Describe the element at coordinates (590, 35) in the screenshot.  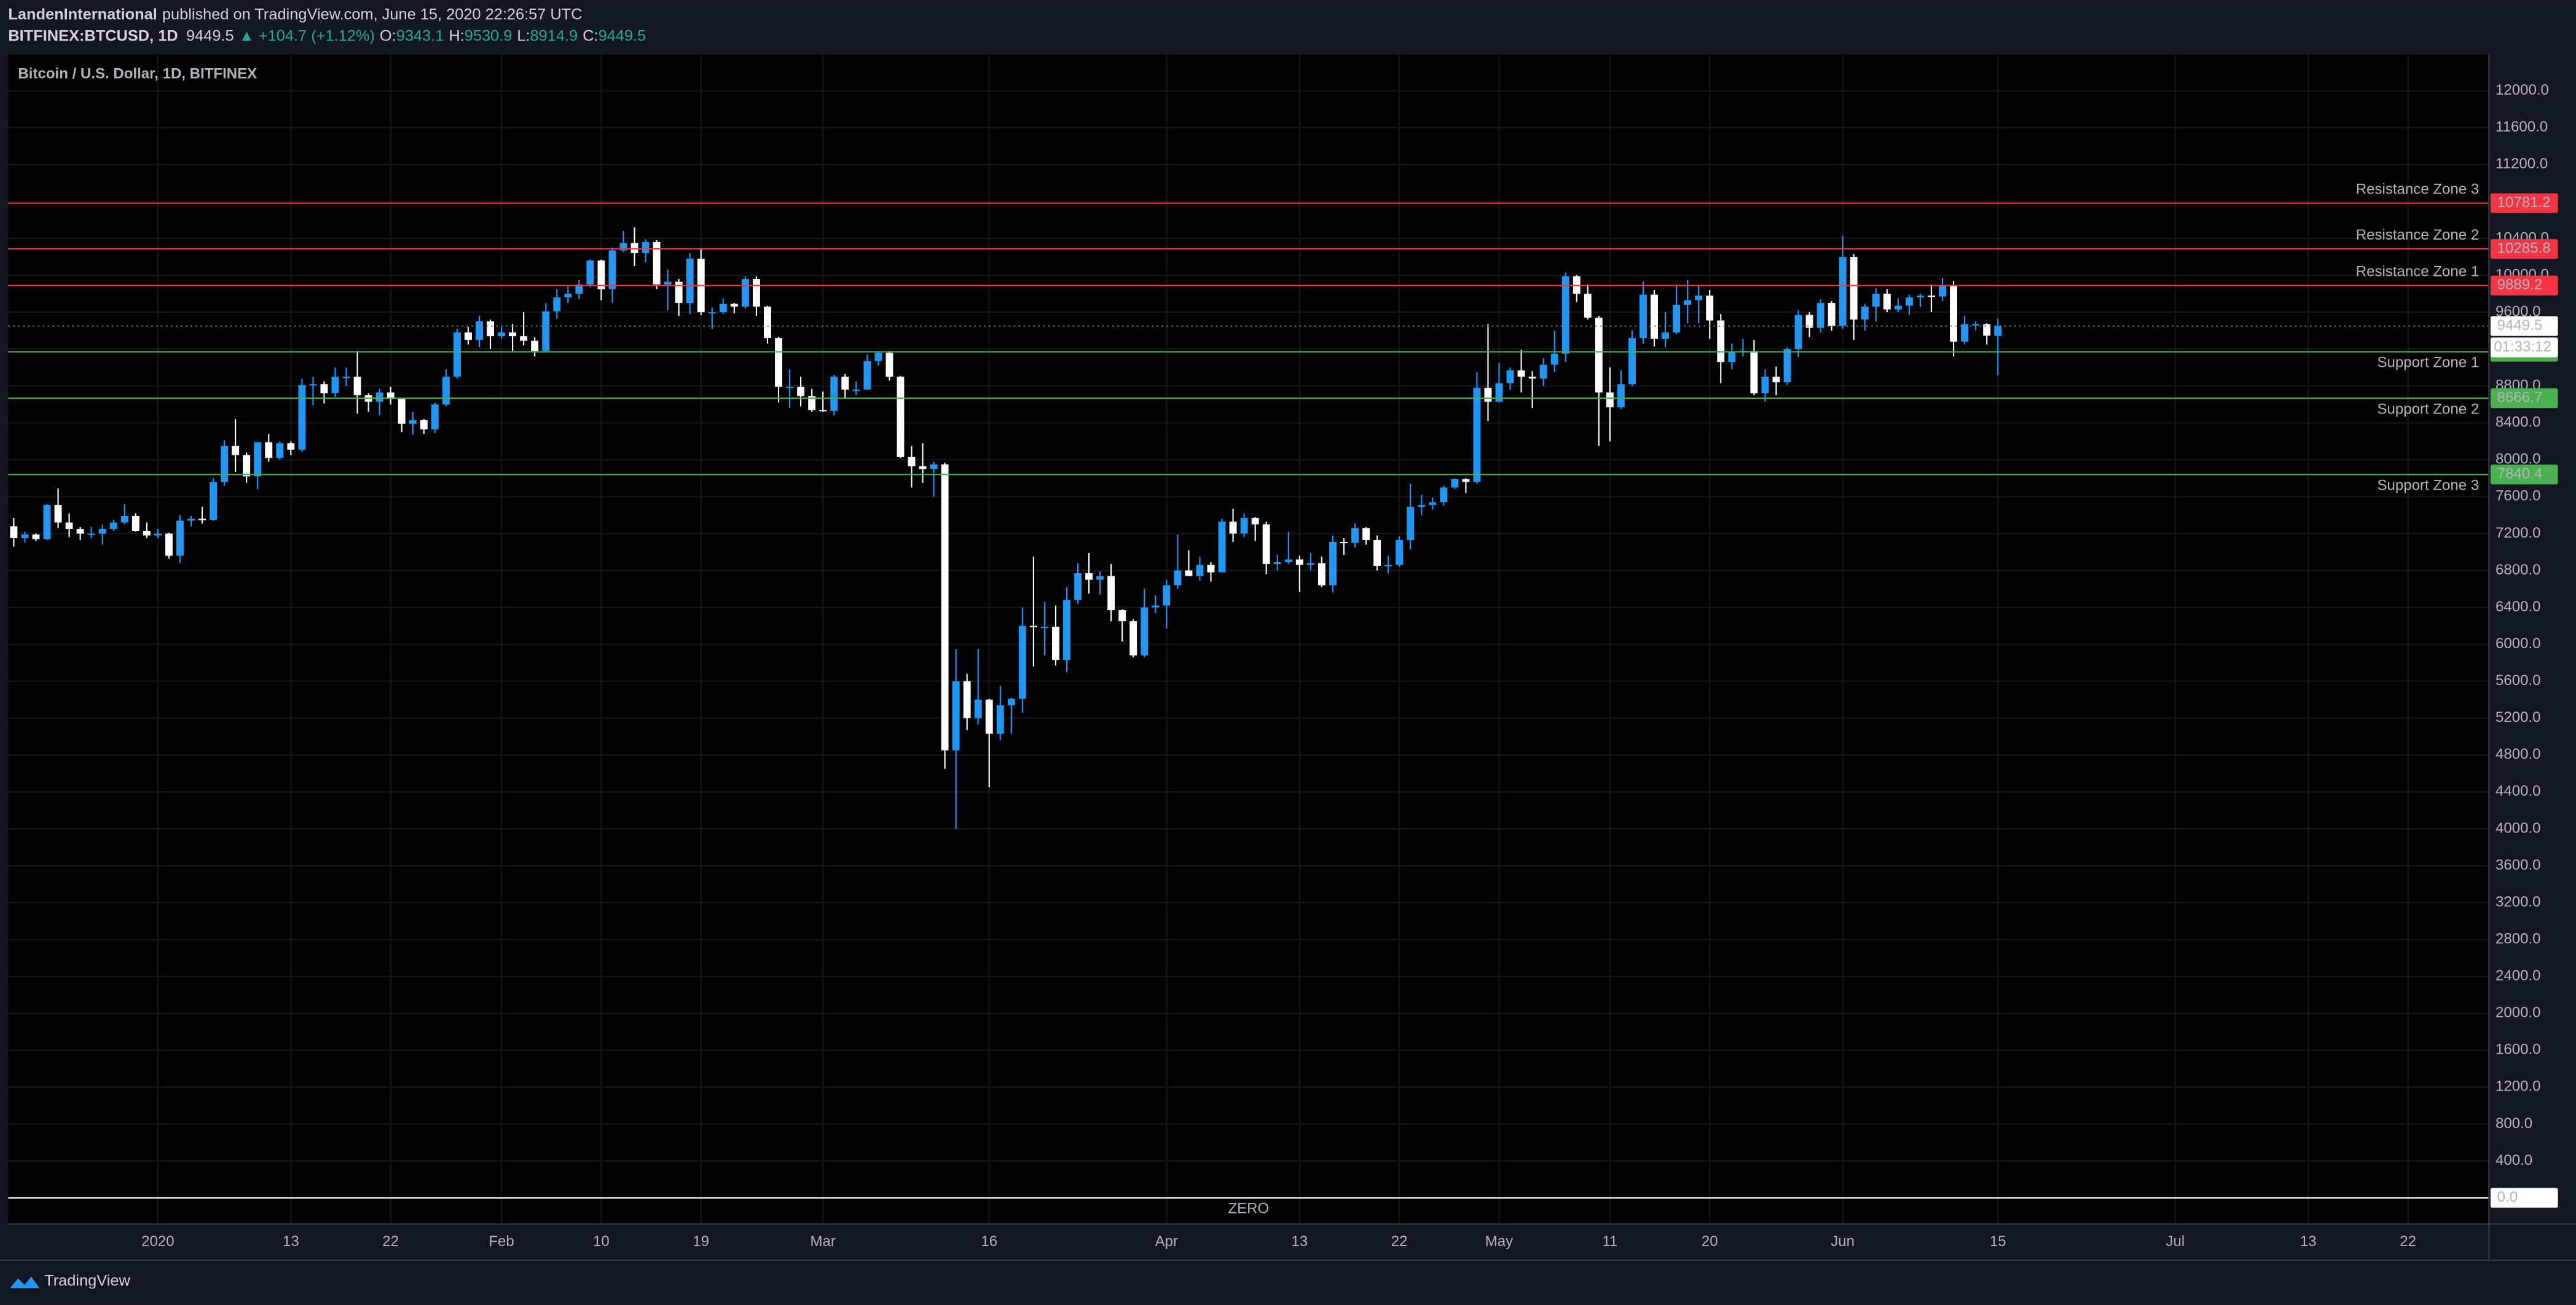
I see `c-label: C:` at that location.